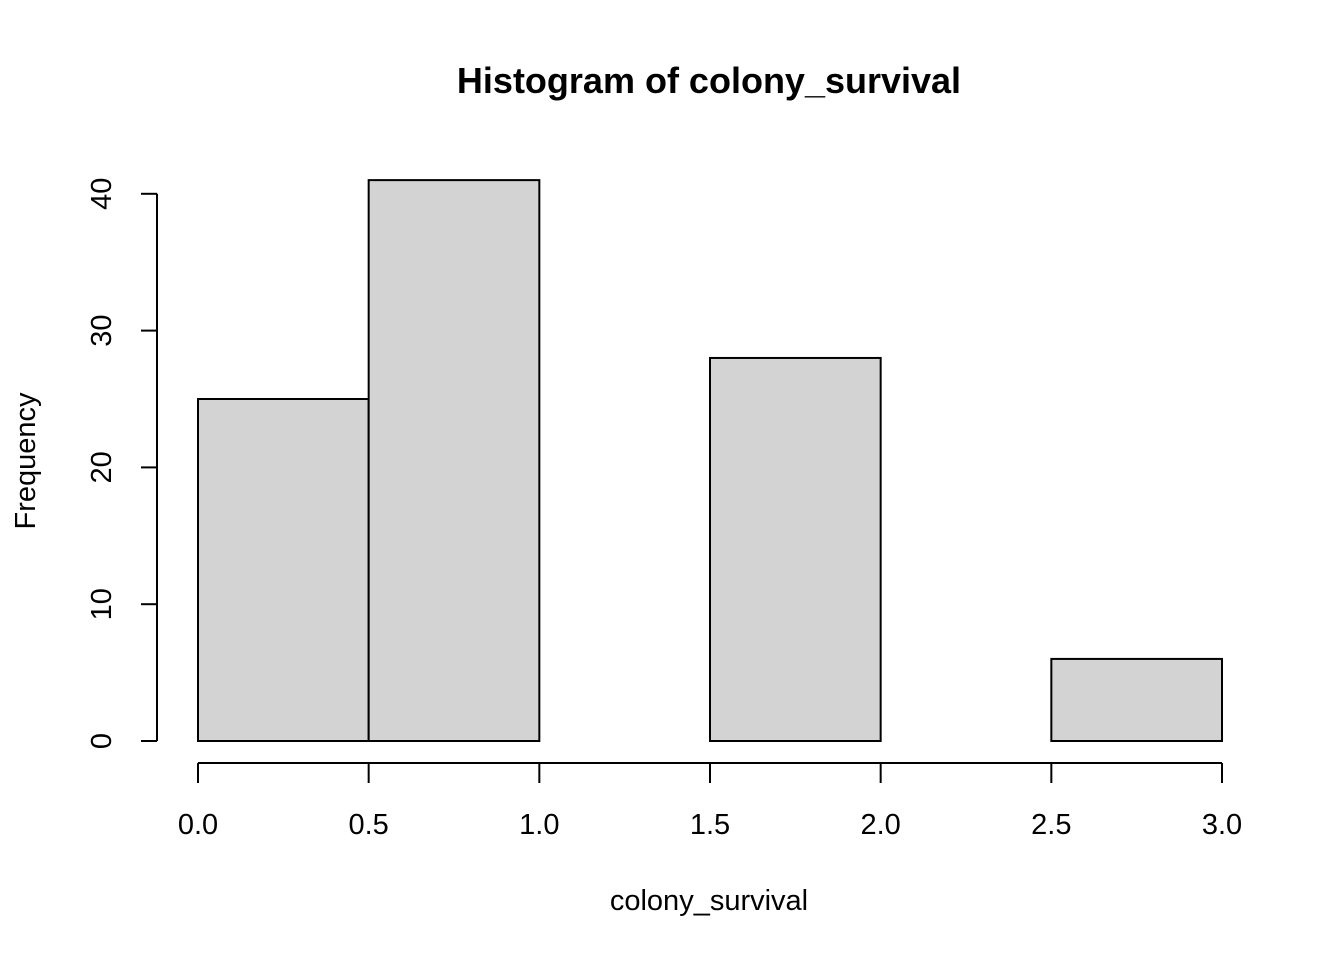  What do you see at coordinates (102, 194) in the screenshot?
I see `y-tick-label: 40` at bounding box center [102, 194].